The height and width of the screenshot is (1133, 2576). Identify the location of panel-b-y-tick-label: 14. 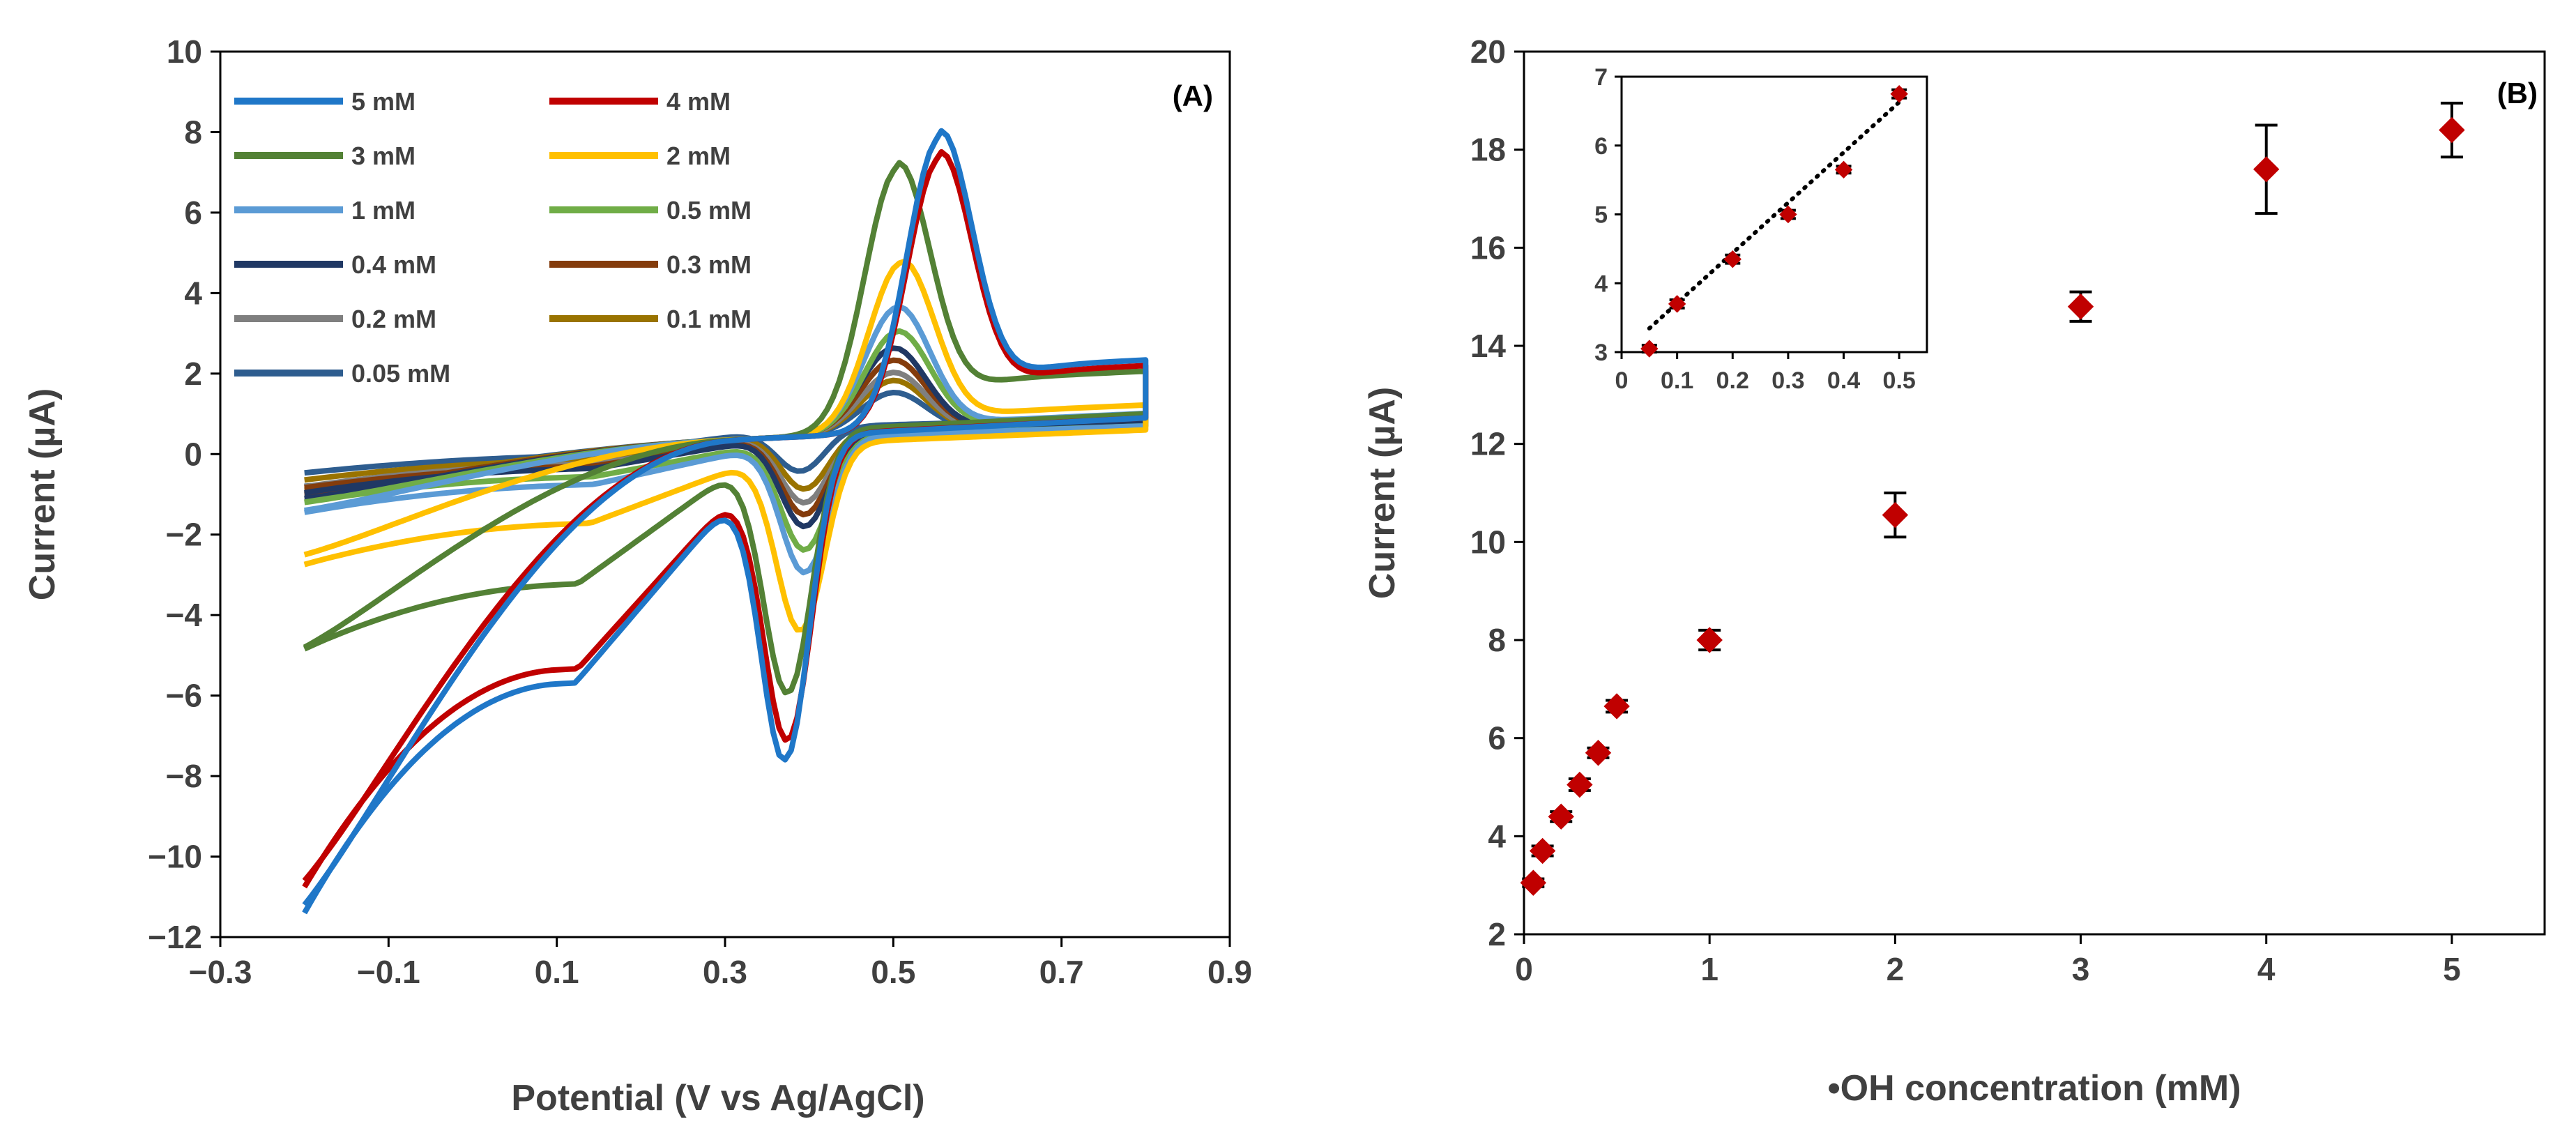
(1489, 346).